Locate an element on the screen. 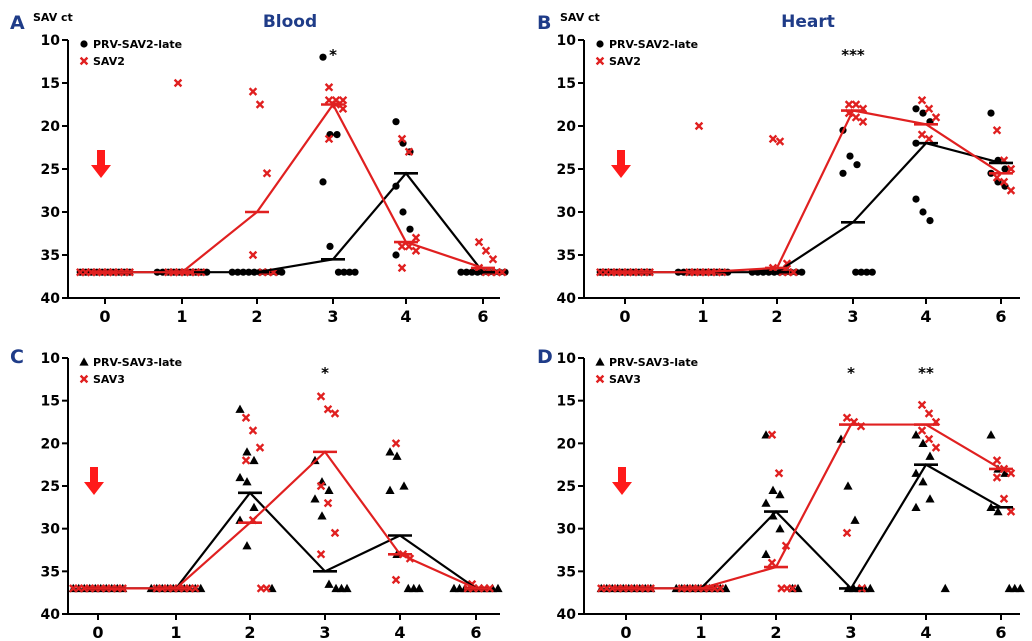 The height and width of the screenshot is (641, 1032). panel-letter: D is located at coordinates (545, 357).